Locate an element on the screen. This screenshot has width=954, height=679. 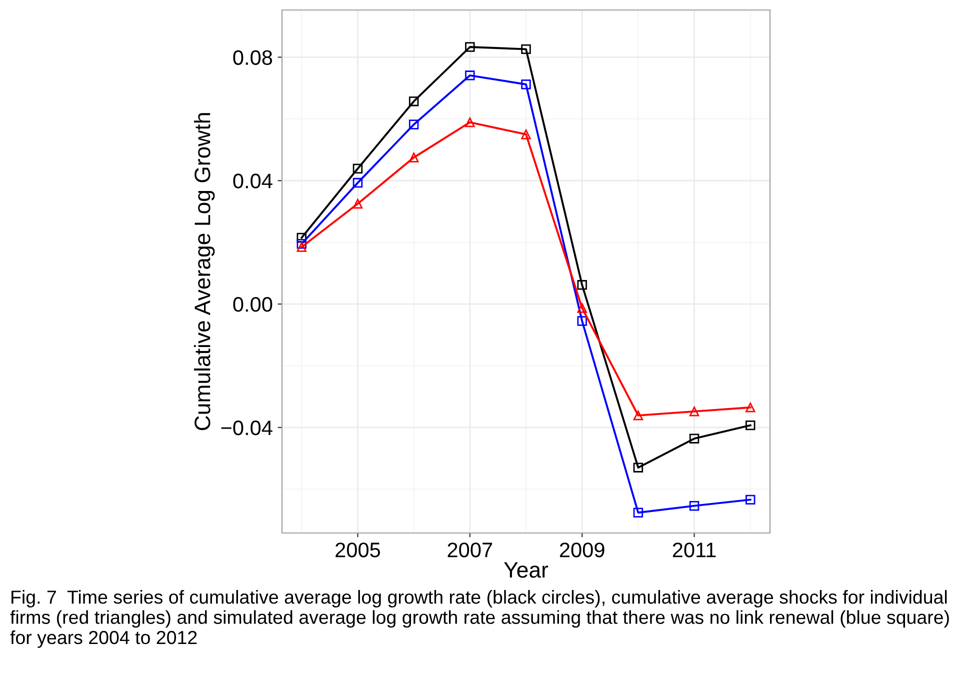
x-tick-label: 2011 is located at coordinates (694, 550).